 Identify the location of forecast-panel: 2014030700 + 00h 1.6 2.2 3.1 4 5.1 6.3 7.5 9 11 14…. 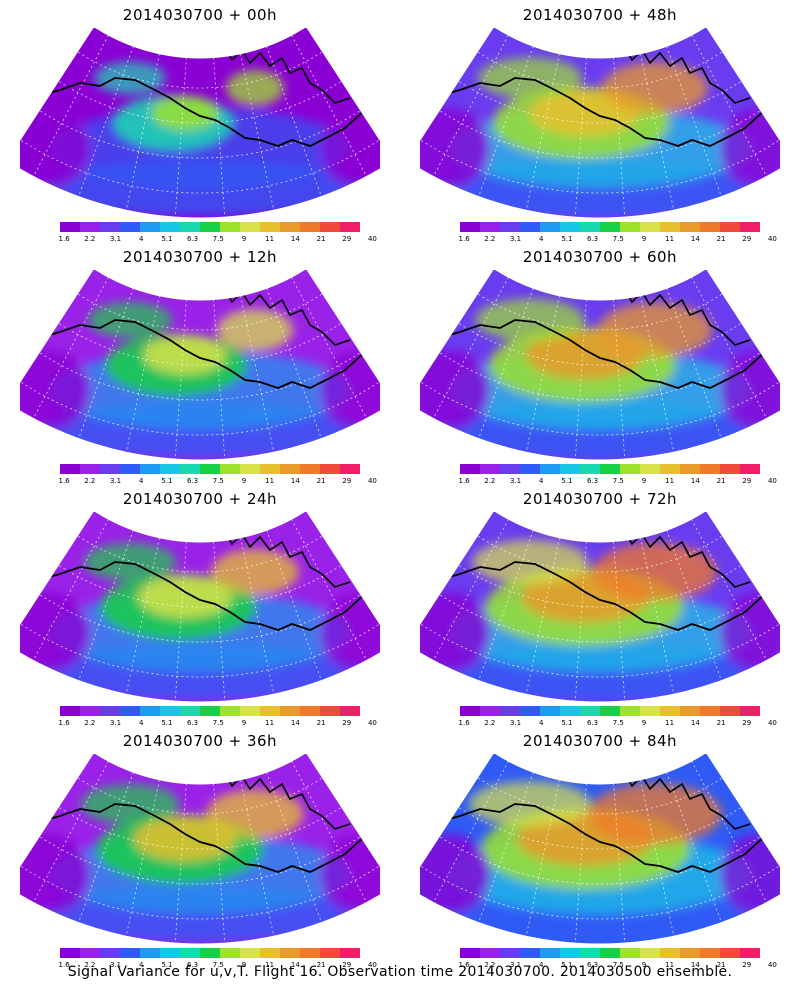
(200, 122).